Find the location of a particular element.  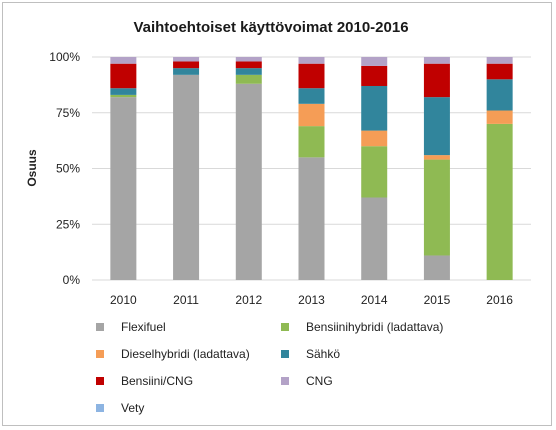

y-tick-label: 100% is located at coordinates (64, 57).